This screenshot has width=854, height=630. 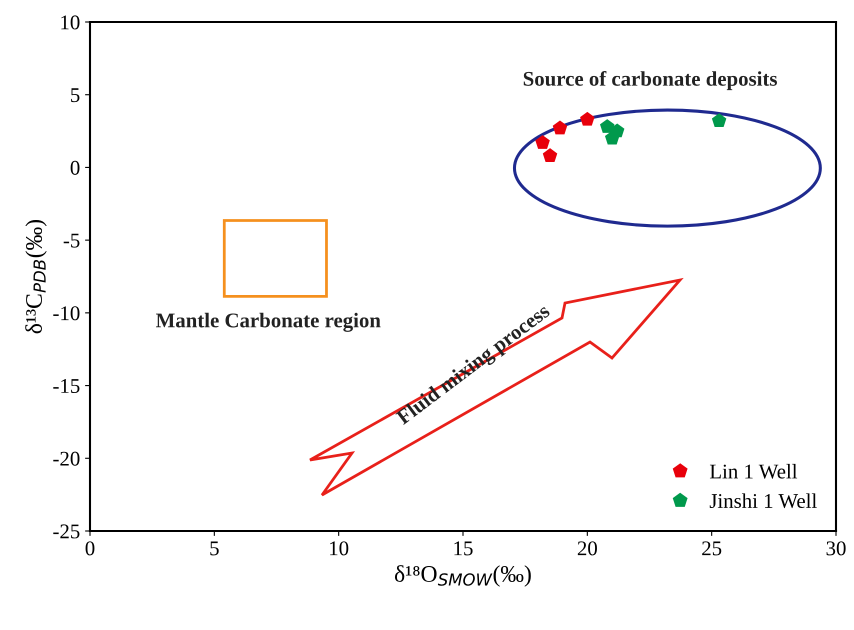 What do you see at coordinates (339, 548) in the screenshot?
I see `x-tick-label: 10` at bounding box center [339, 548].